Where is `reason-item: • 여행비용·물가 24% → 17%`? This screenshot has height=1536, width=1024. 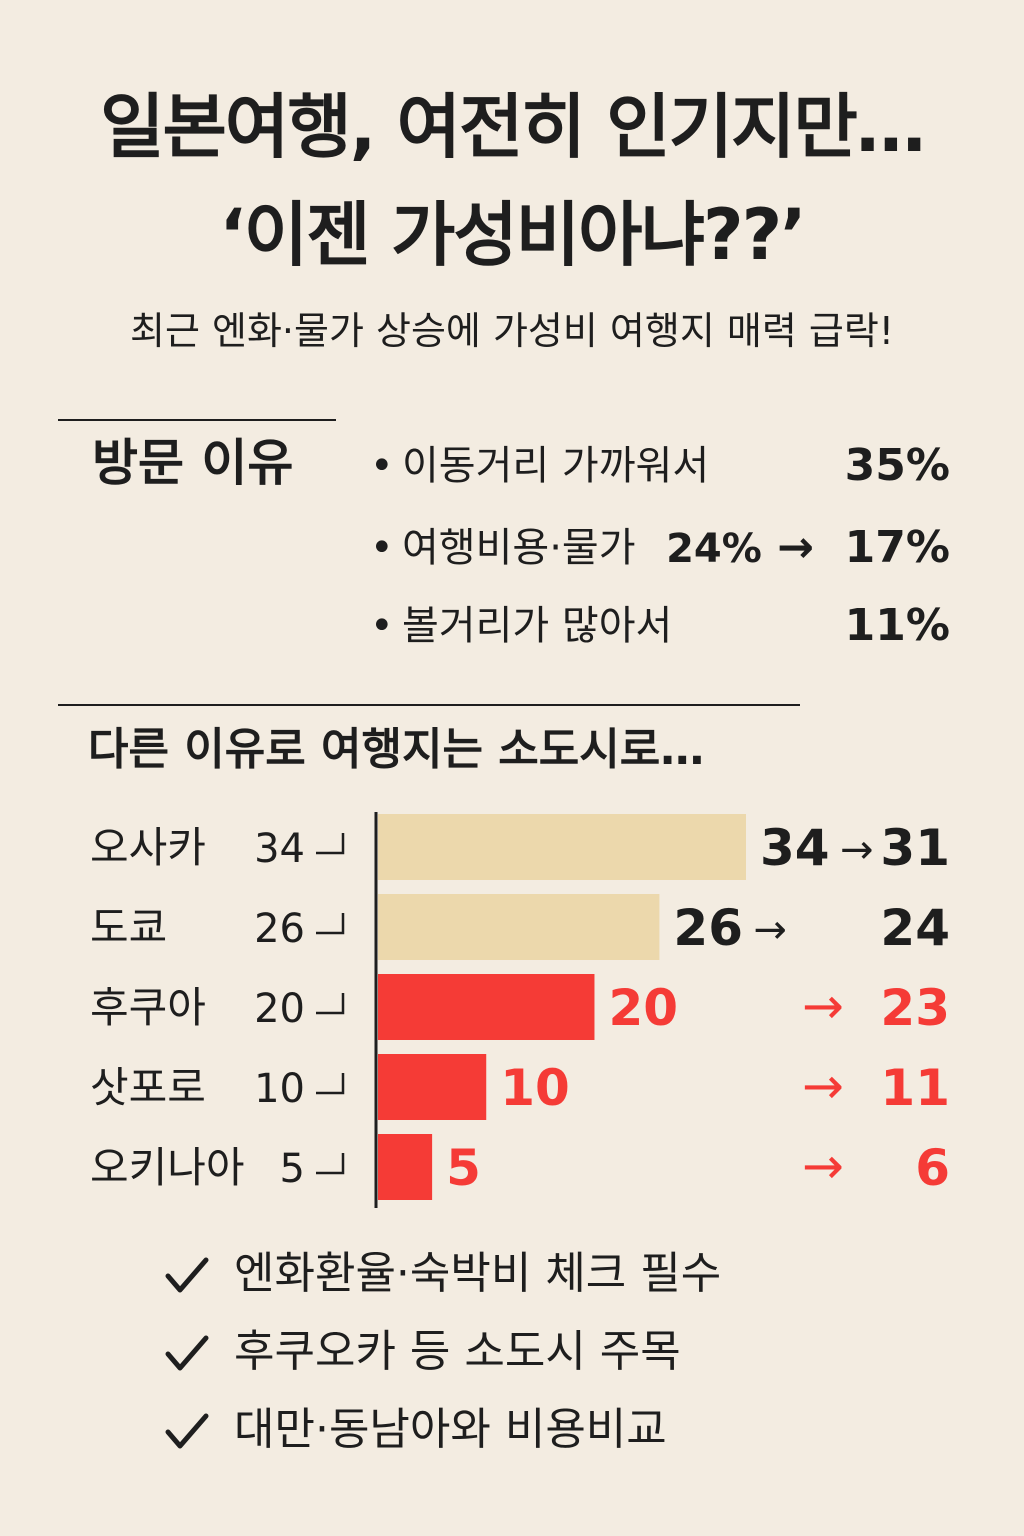 reason-item: • 여행비용·물가 24% → 17% is located at coordinates (660, 552).